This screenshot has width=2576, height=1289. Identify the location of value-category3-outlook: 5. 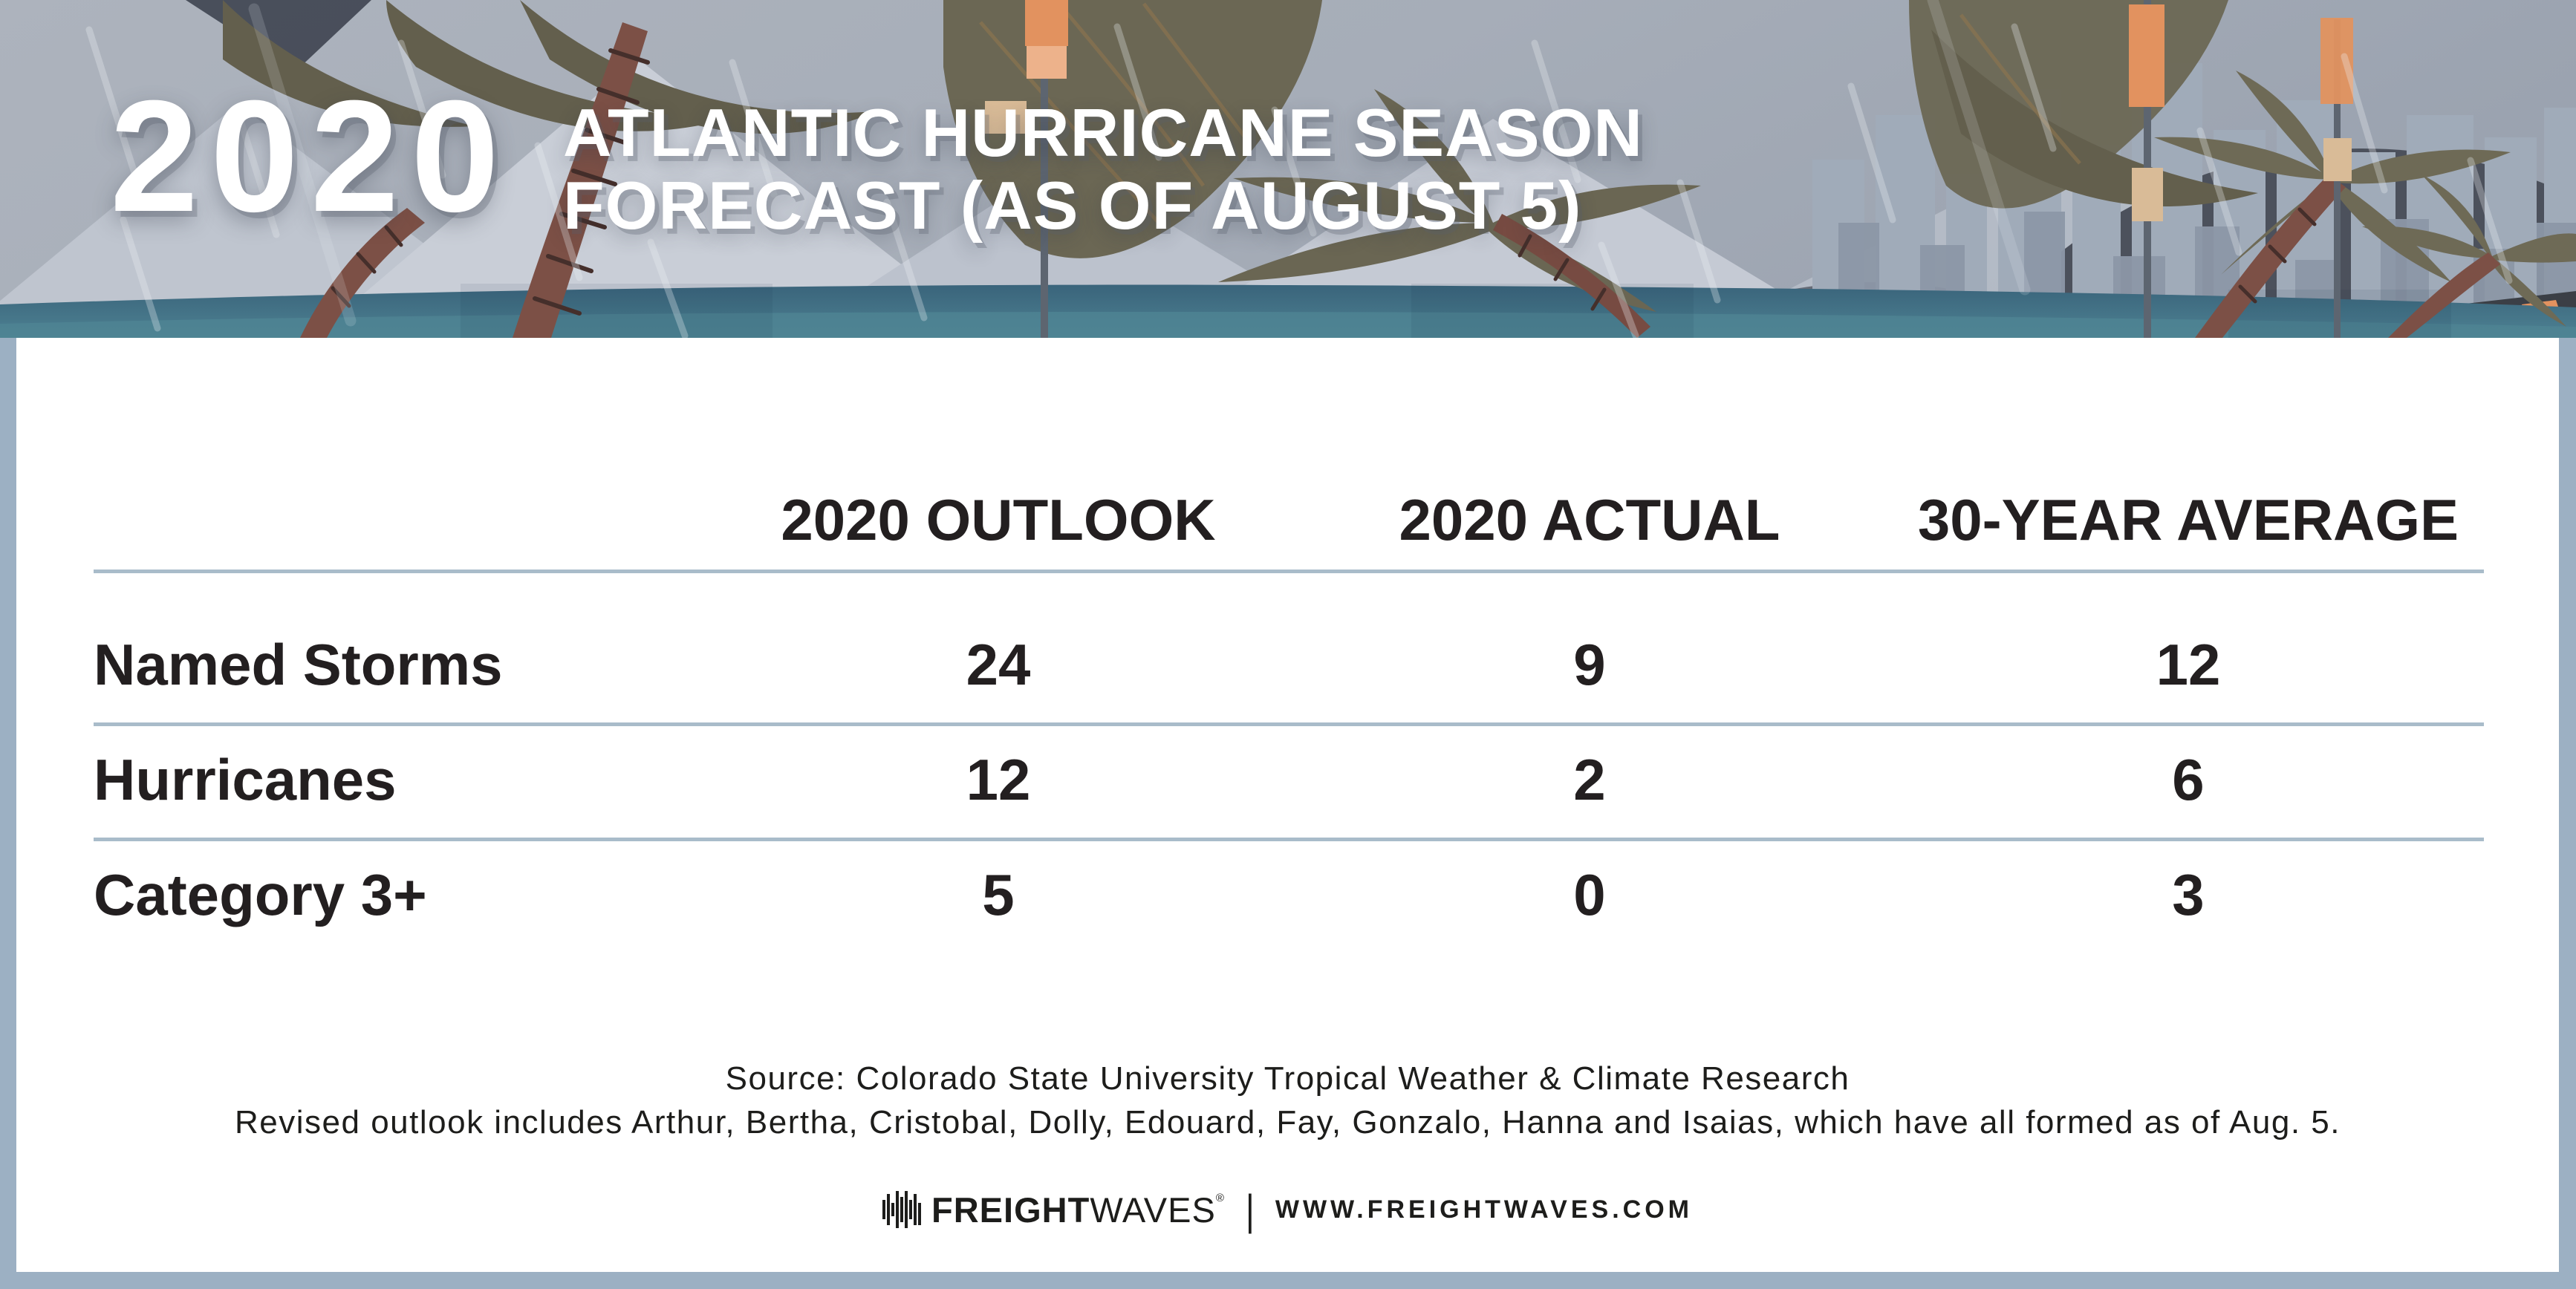
(998, 894).